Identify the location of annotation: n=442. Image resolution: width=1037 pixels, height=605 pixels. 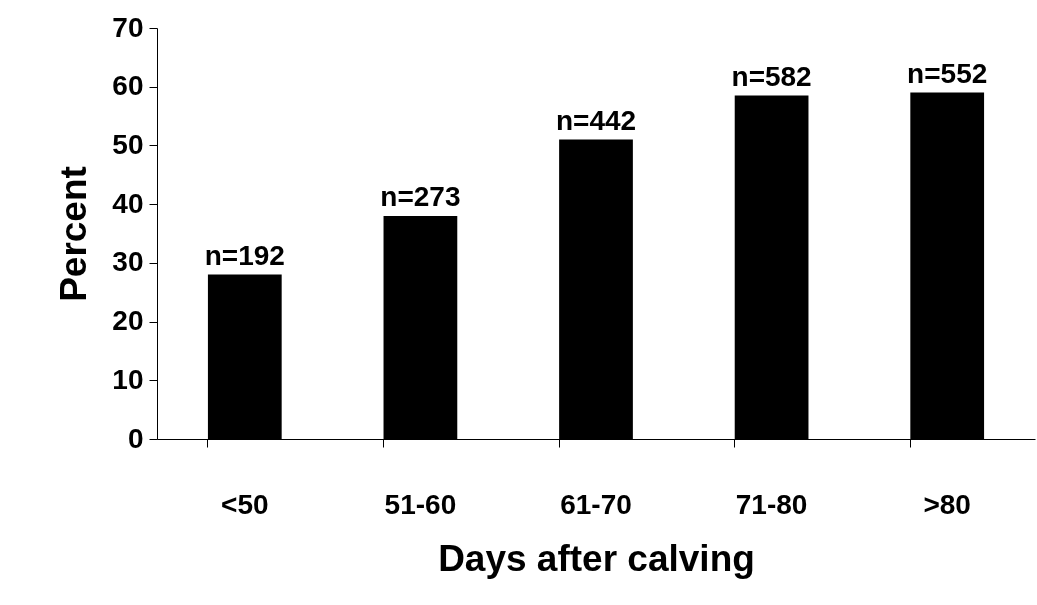
(596, 120).